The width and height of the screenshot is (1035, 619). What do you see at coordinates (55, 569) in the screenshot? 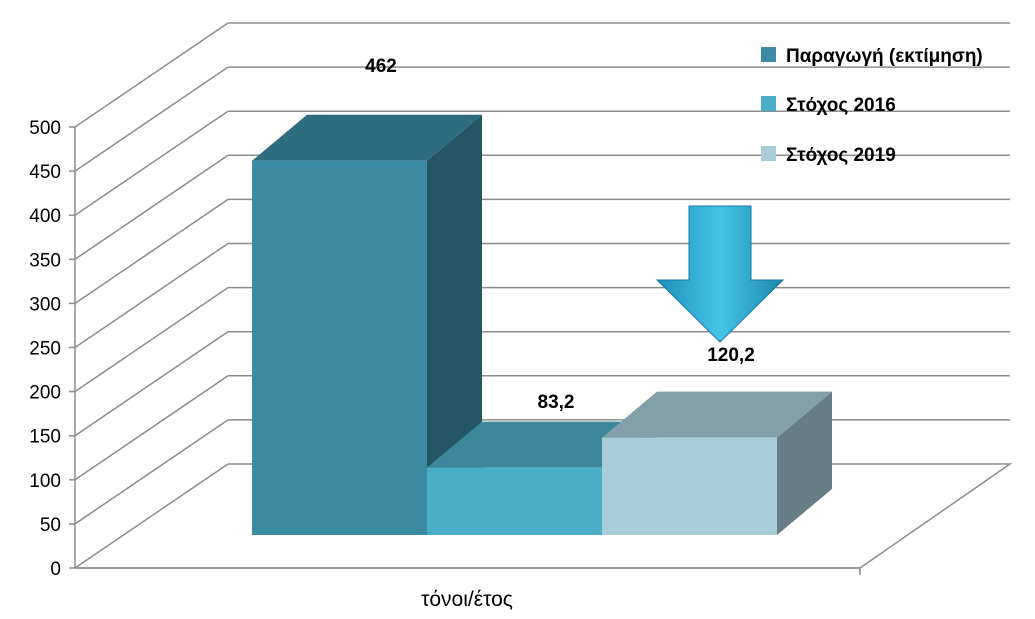
I see `y-tick-label: 0` at bounding box center [55, 569].